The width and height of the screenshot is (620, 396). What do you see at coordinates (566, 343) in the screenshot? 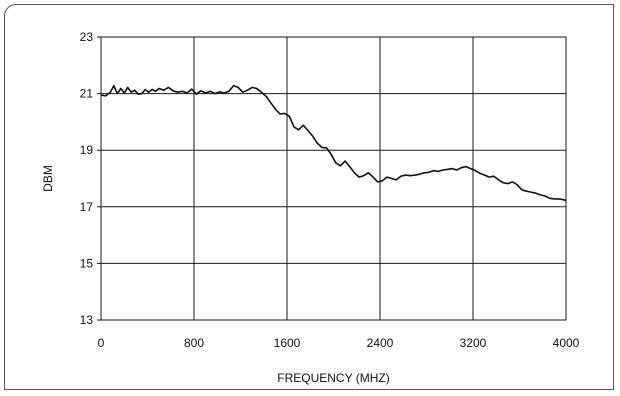
I see `x-tick-label: 4000` at bounding box center [566, 343].